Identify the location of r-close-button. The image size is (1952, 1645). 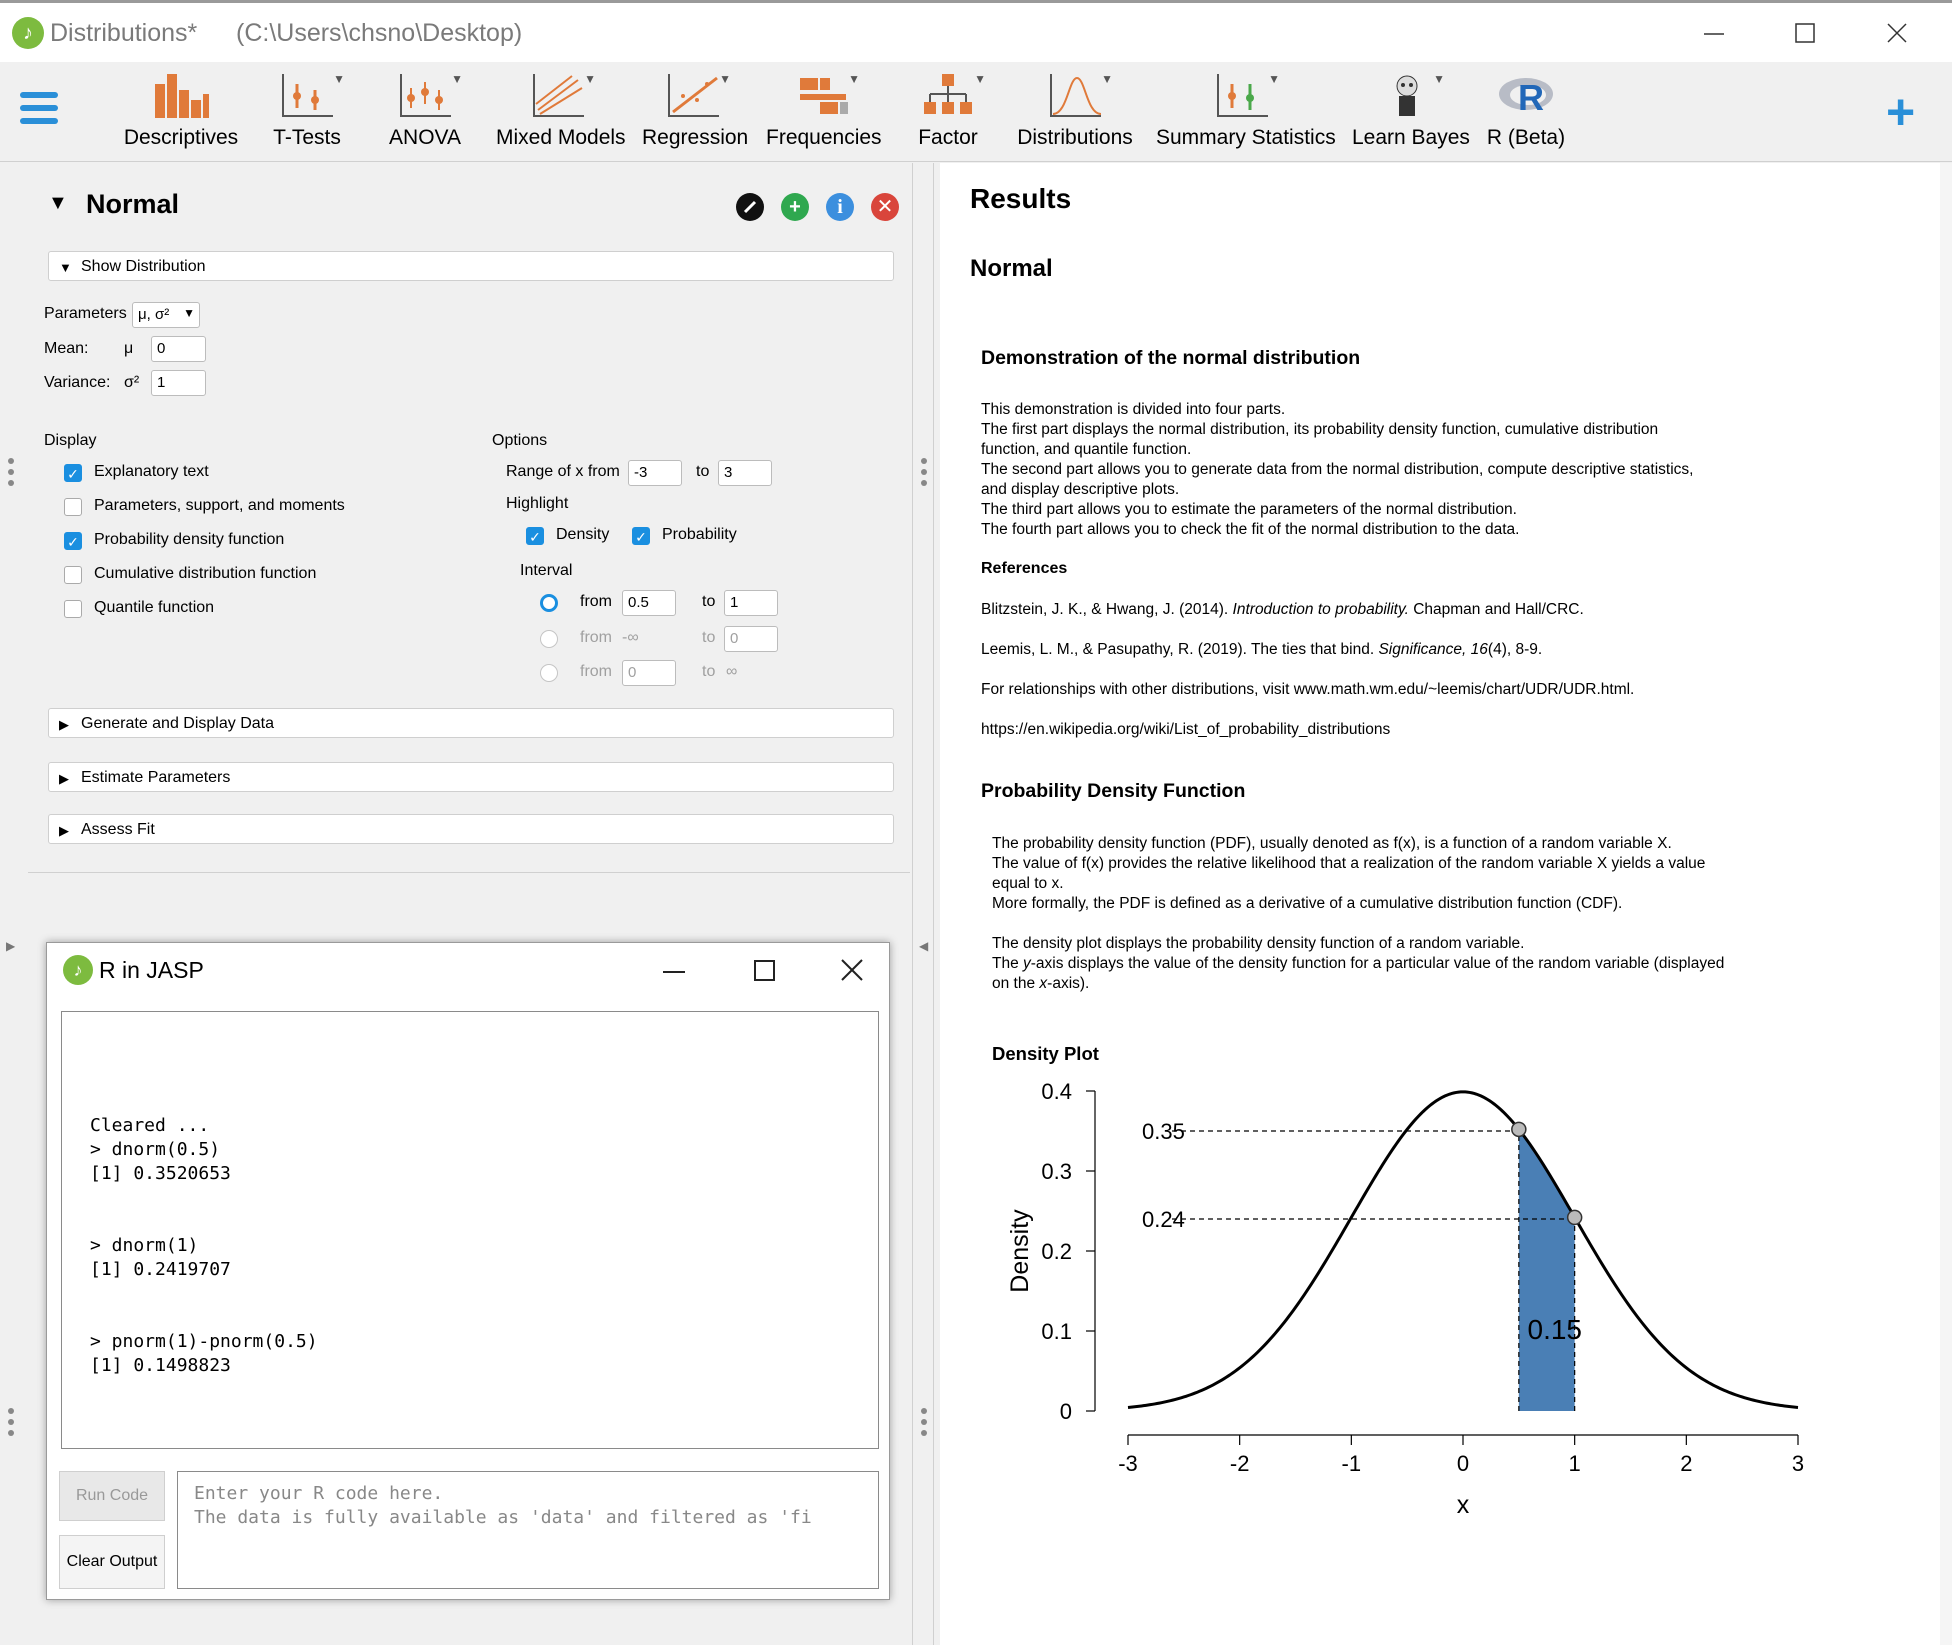
(852, 971).